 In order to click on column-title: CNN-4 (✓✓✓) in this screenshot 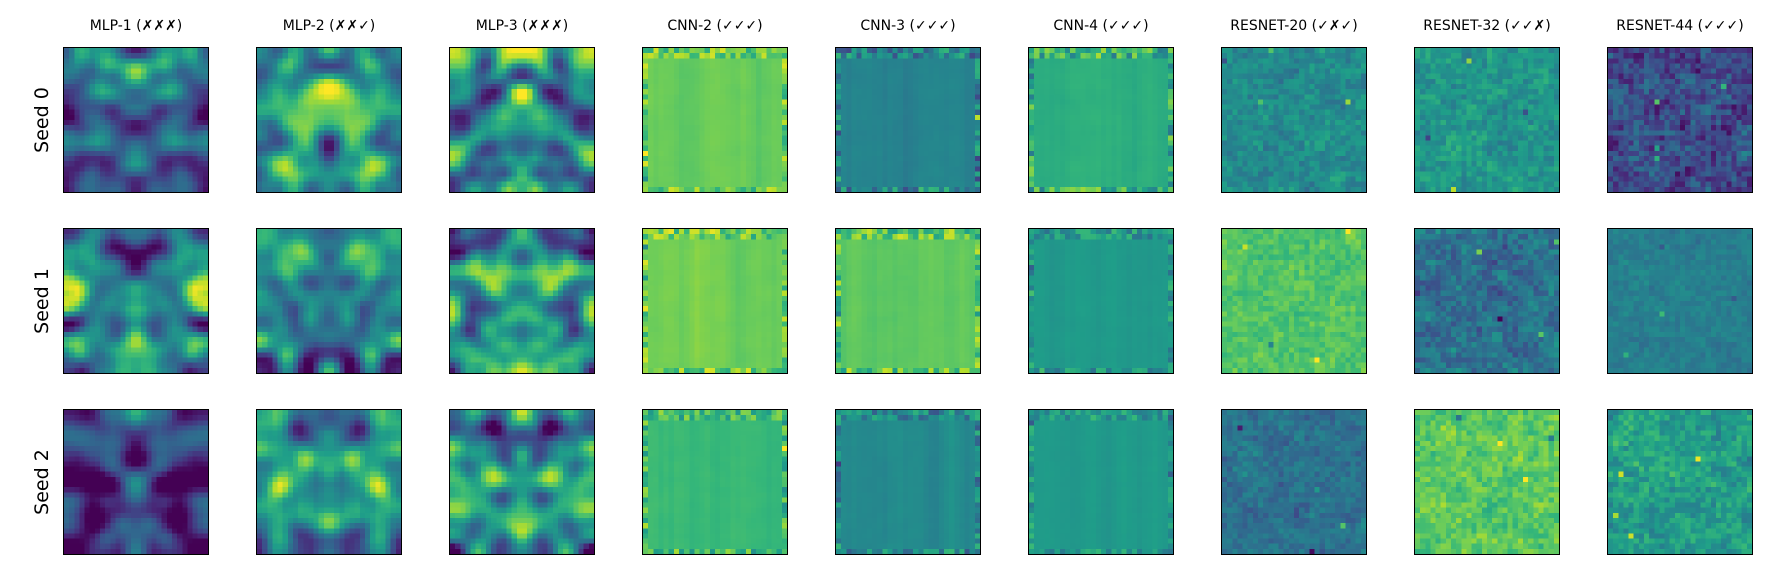, I will do `click(1101, 26)`.